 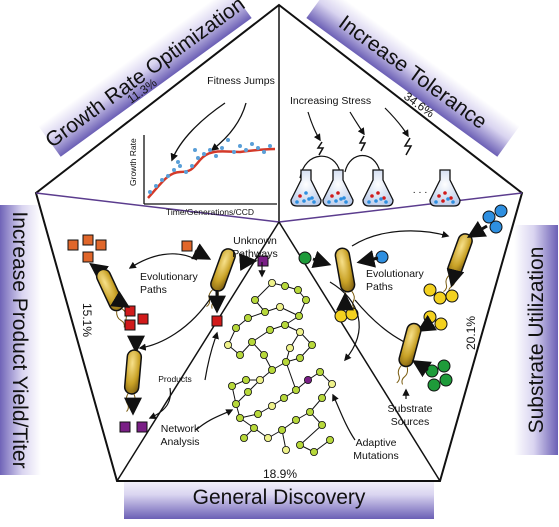 I want to click on x-axis-label: Time/Generations/CCD, so click(x=210, y=212).